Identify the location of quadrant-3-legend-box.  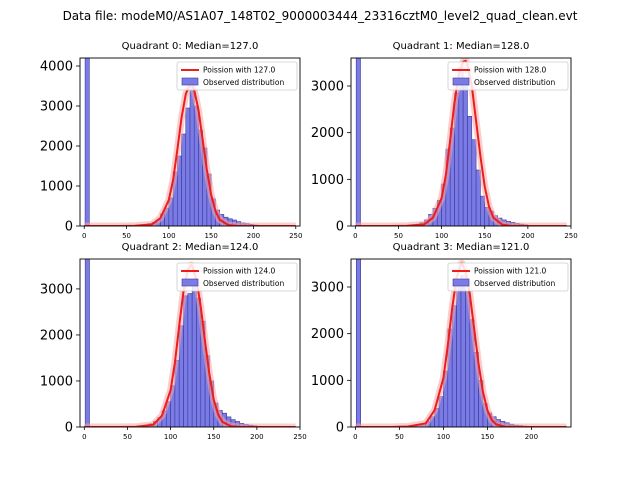
(508, 277).